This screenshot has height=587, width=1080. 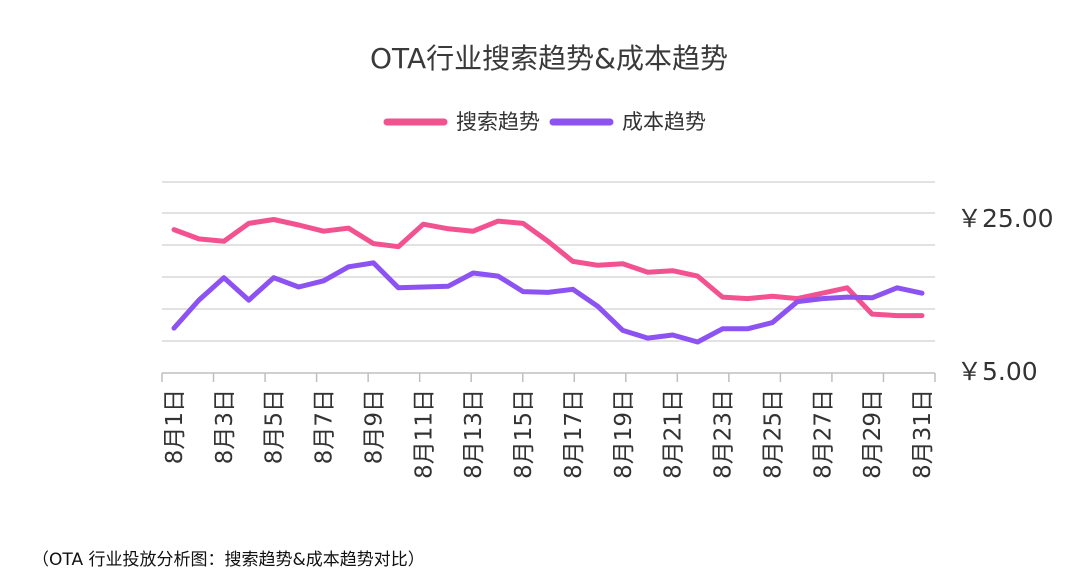 I want to click on x-tick-label: 8月9日, so click(x=374, y=426).